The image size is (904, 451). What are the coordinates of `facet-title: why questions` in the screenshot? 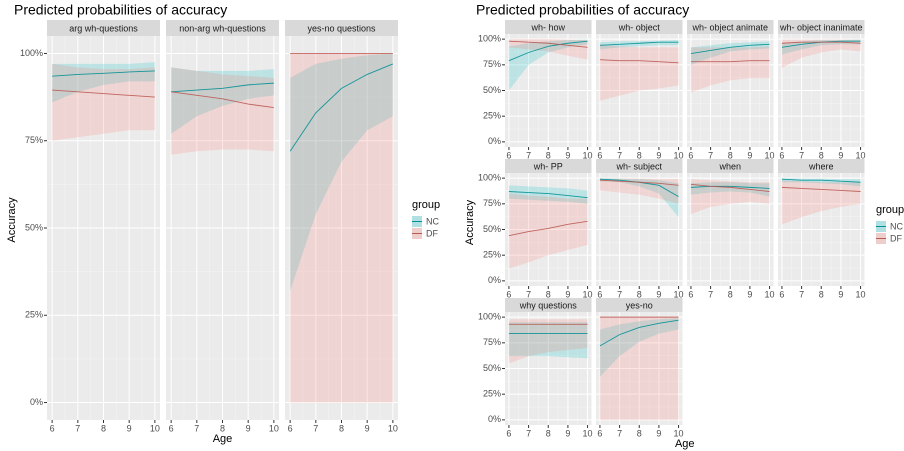 It's located at (548, 305).